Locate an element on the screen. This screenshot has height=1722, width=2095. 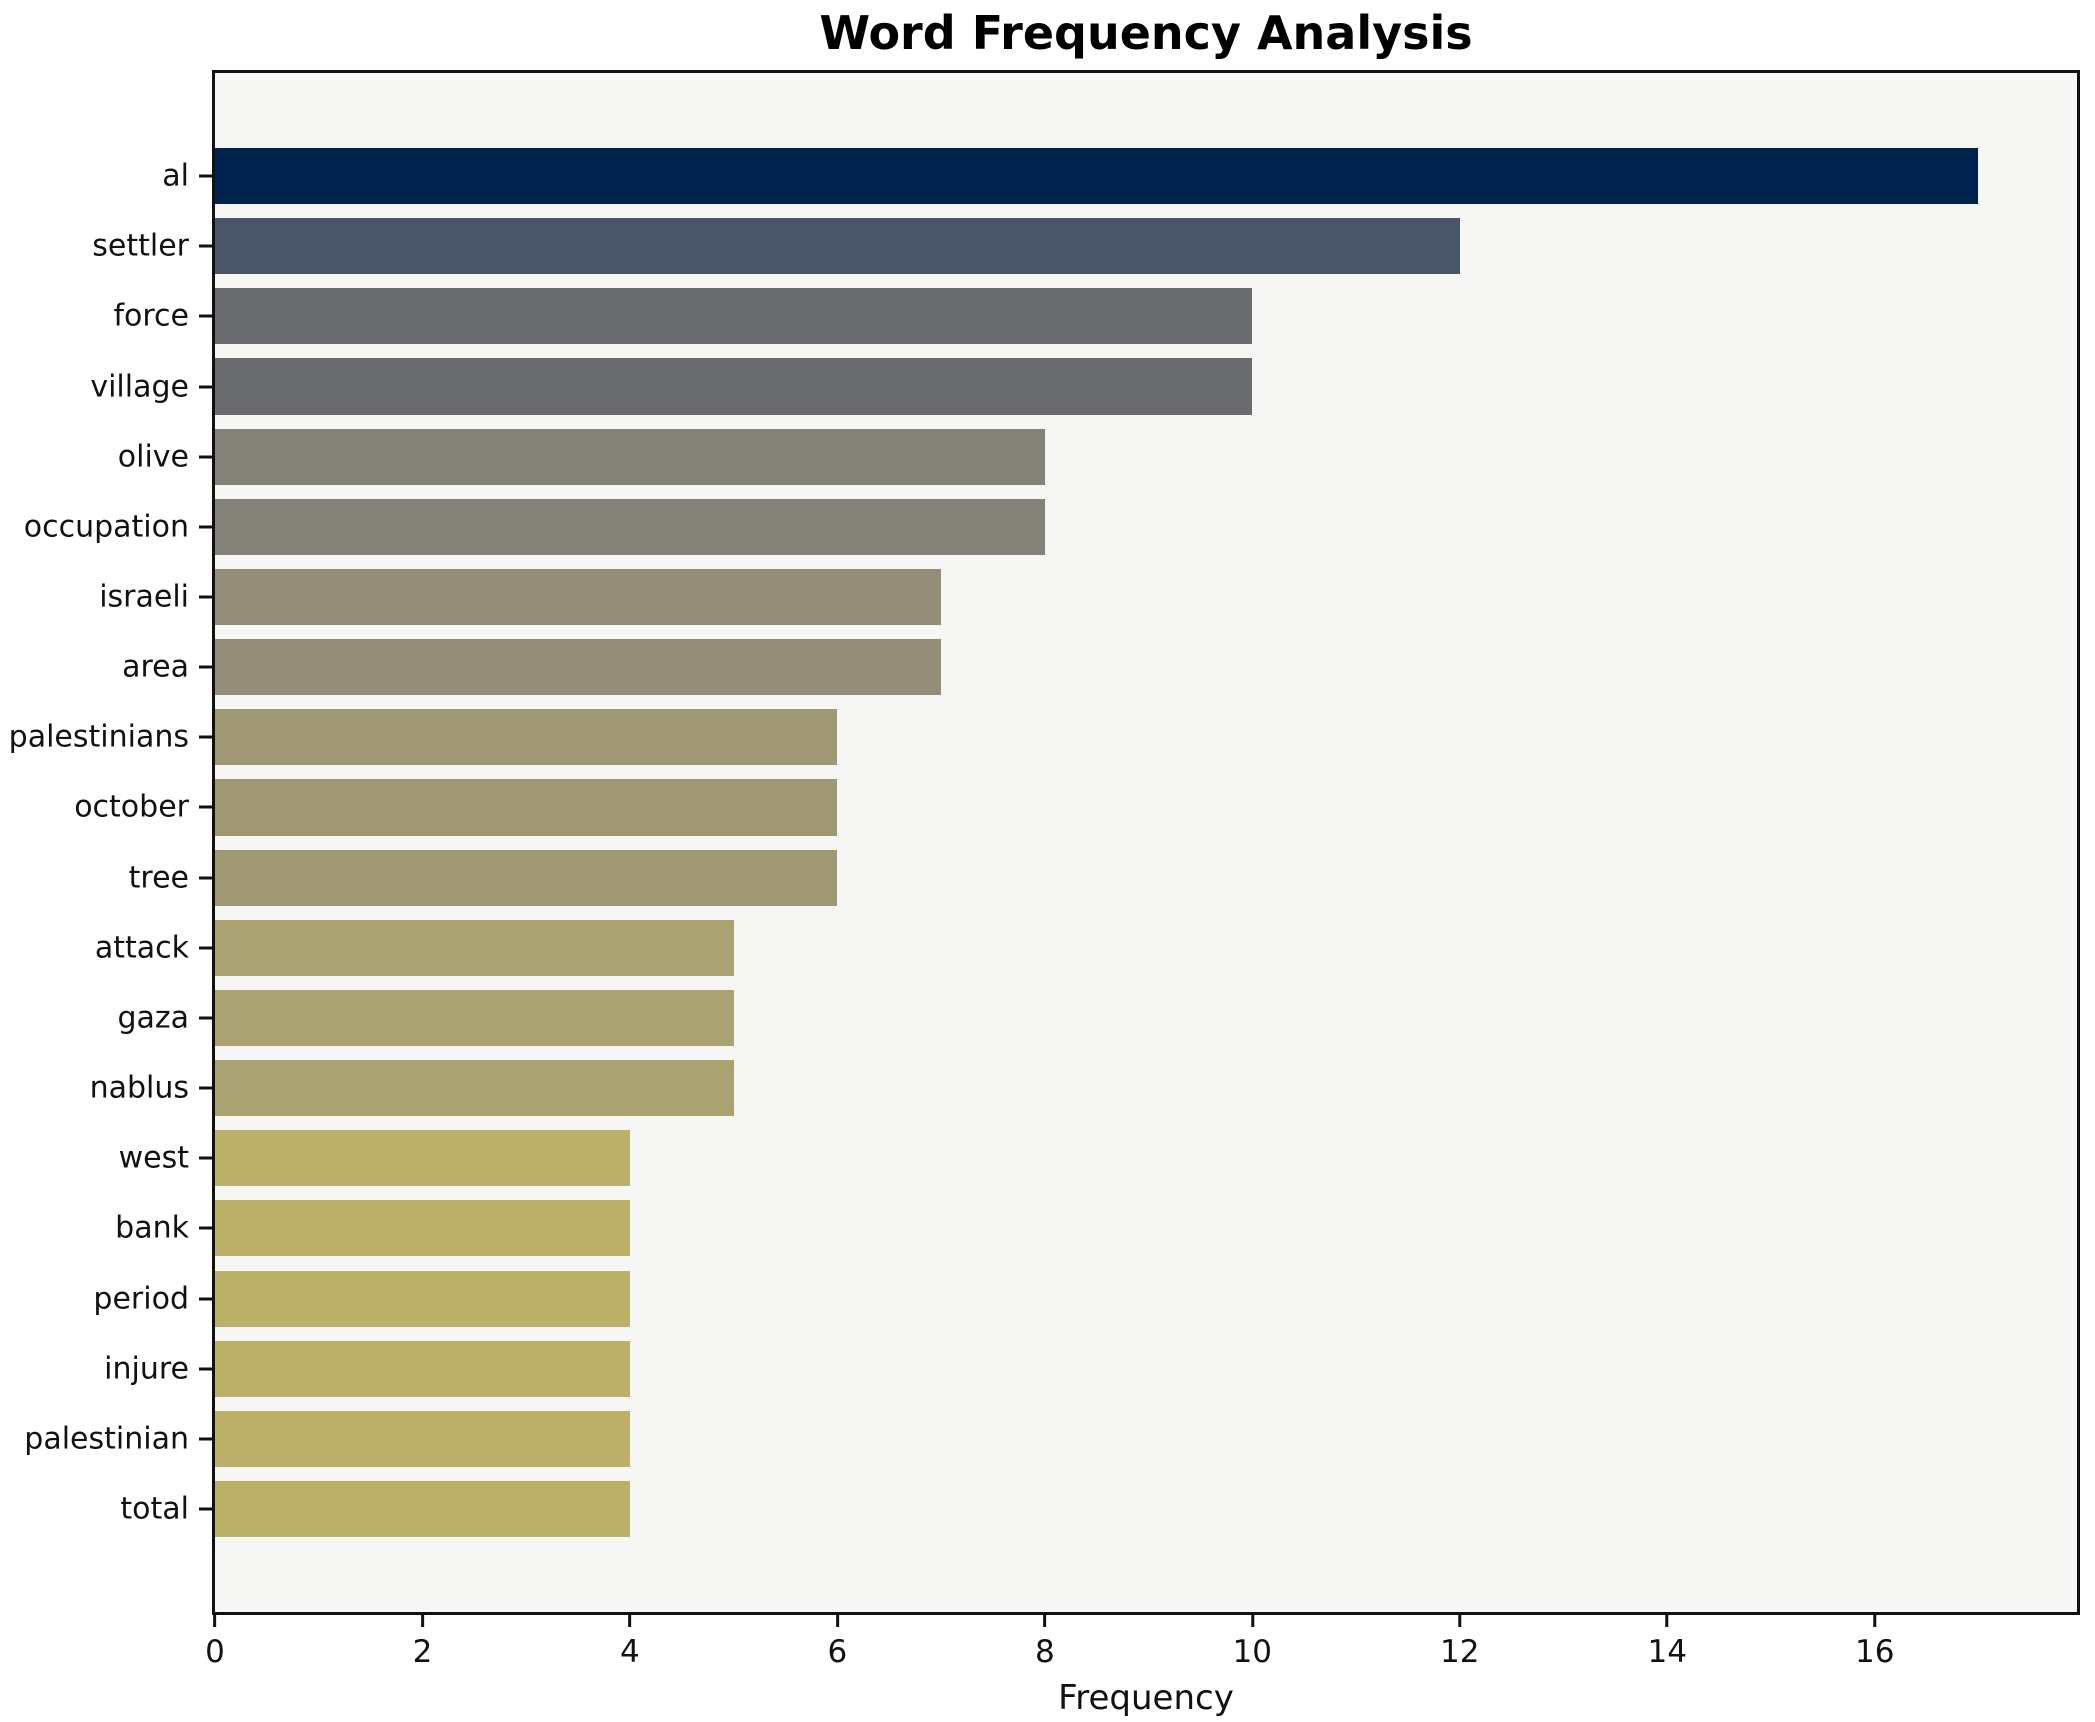
bar-row: olive is located at coordinates (1097, 457).